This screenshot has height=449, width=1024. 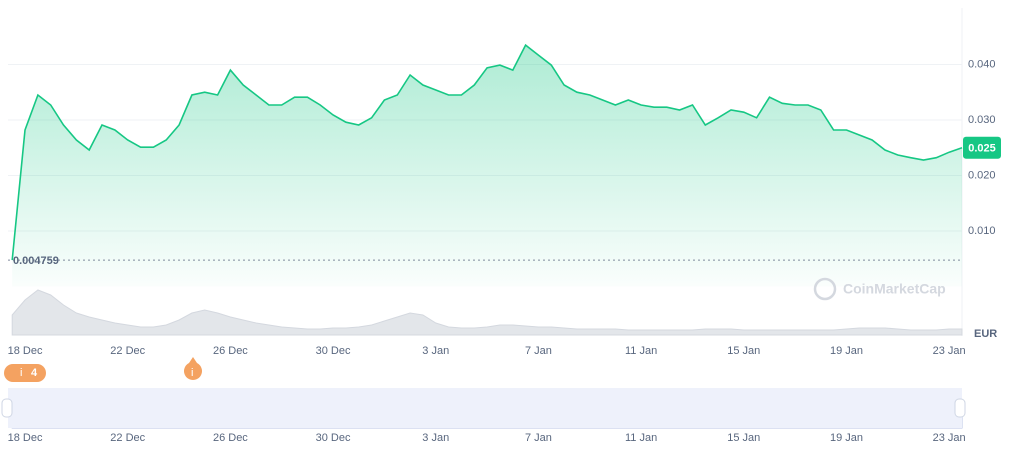 What do you see at coordinates (435, 351) in the screenshot?
I see `x-tick-label: 3 Jan` at bounding box center [435, 351].